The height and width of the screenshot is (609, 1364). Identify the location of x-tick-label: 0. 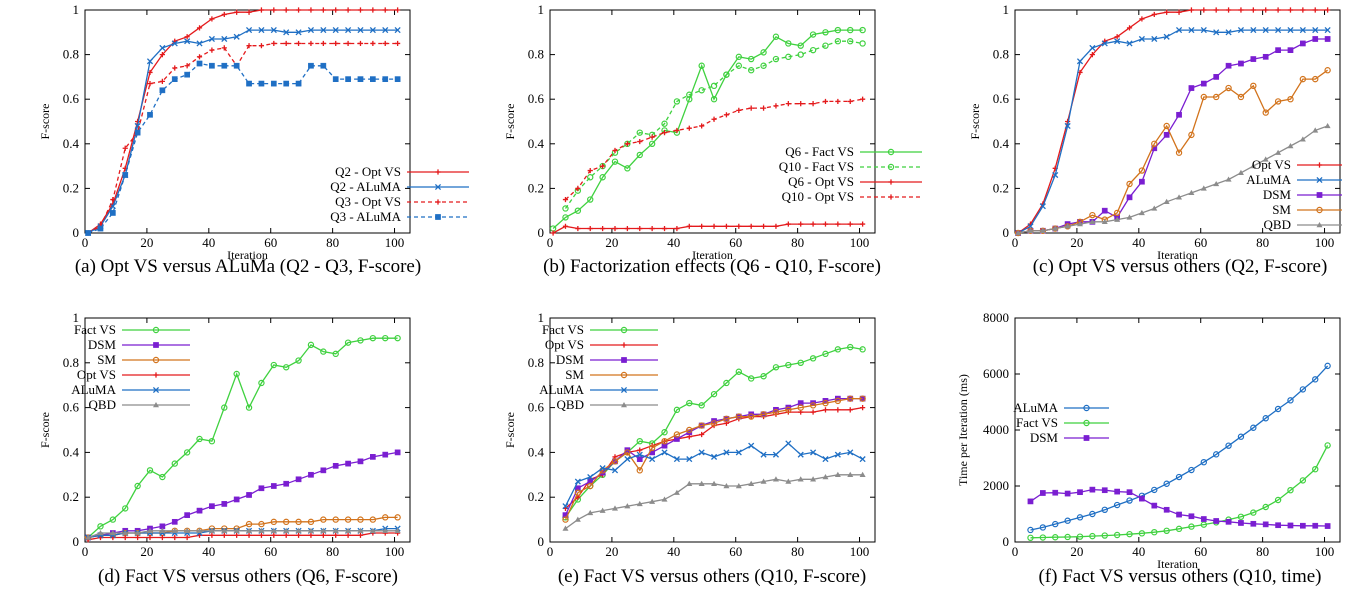
(1015, 242).